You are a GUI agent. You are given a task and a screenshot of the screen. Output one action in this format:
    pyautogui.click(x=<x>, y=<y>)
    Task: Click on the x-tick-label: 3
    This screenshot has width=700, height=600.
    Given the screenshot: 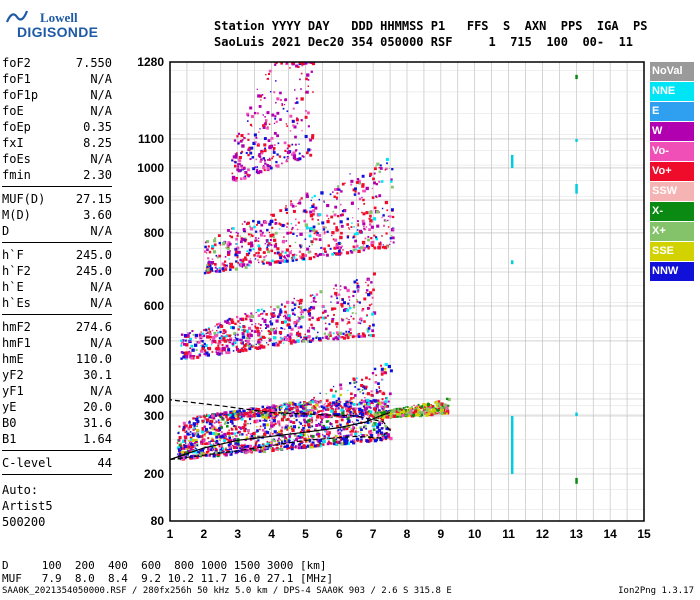 What is the action you would take?
    pyautogui.click(x=237, y=534)
    